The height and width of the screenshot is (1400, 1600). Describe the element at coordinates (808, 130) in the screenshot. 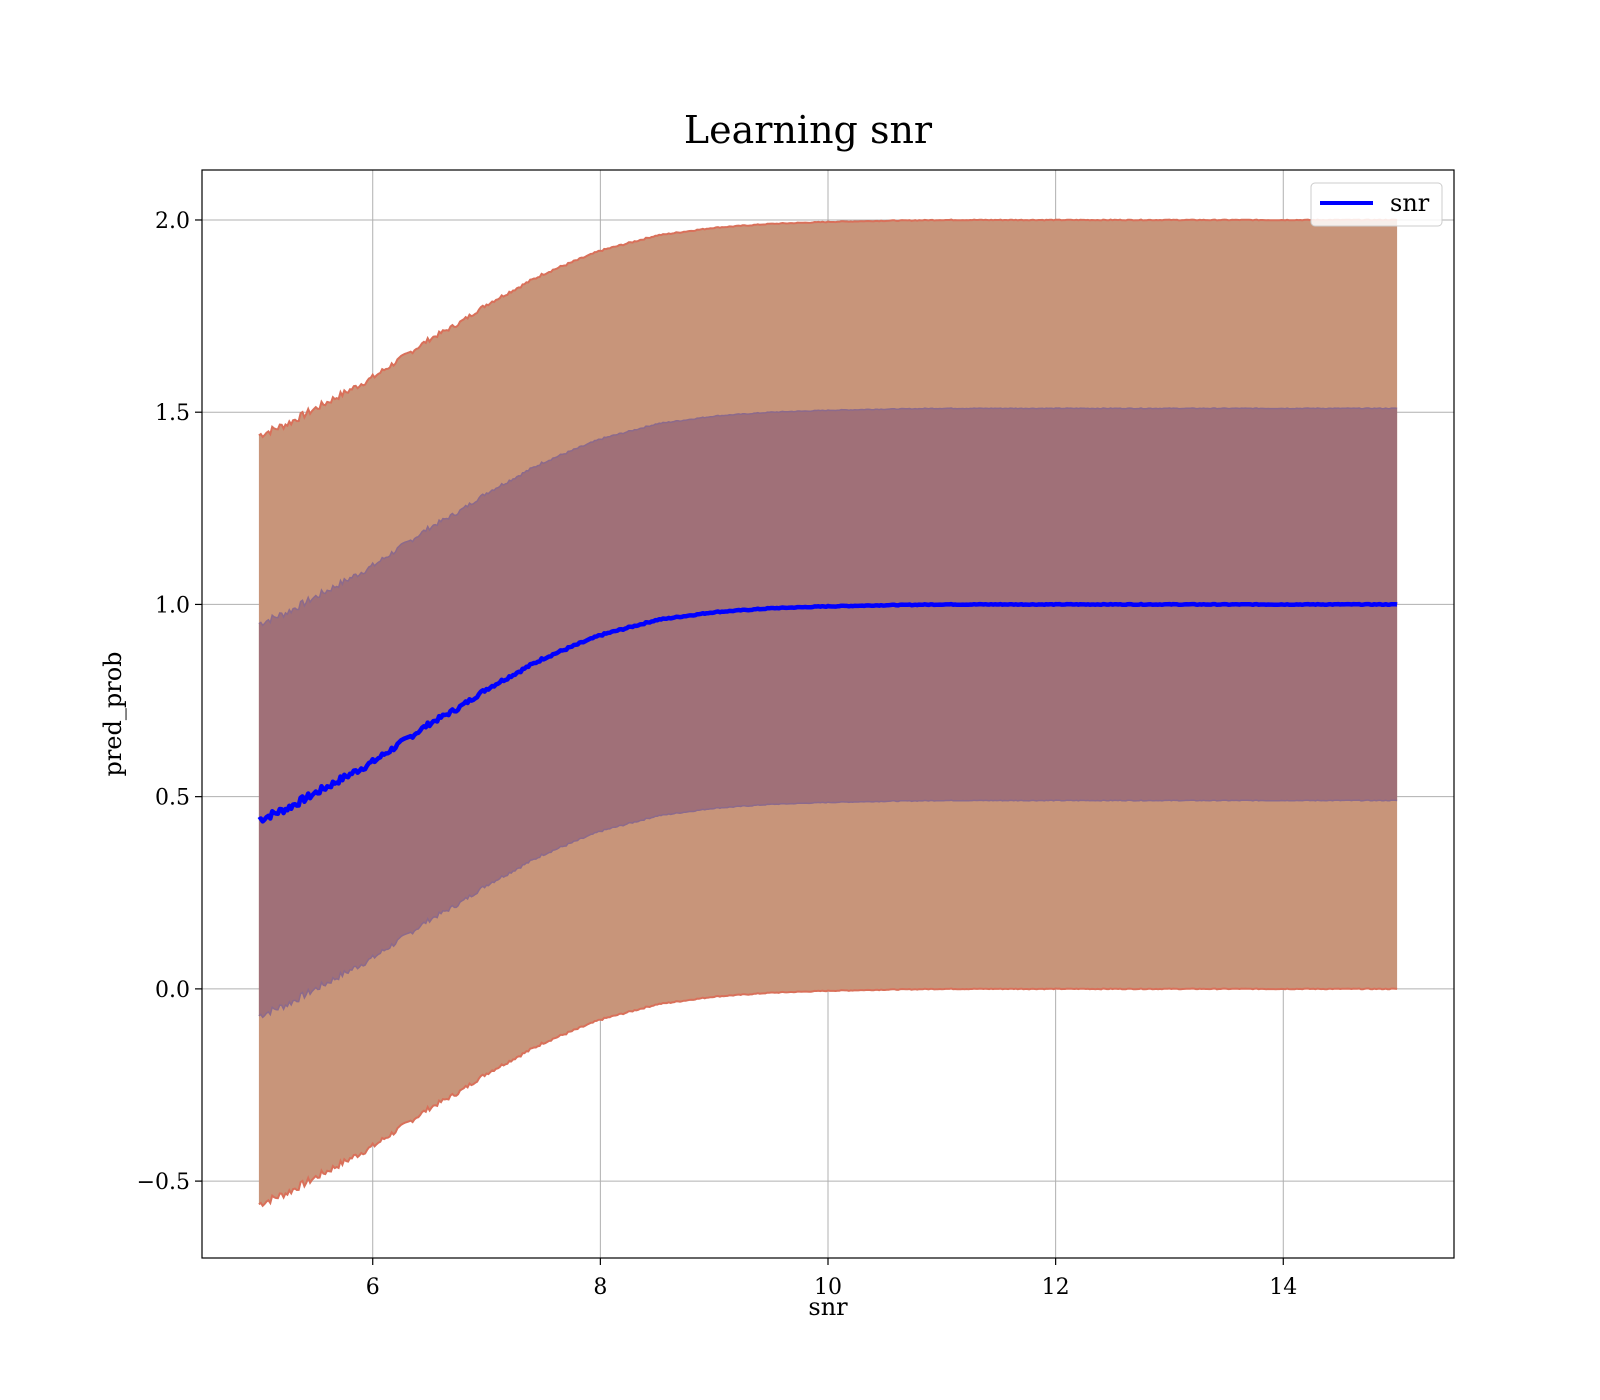

I see `chart-title: Learning snr` at that location.